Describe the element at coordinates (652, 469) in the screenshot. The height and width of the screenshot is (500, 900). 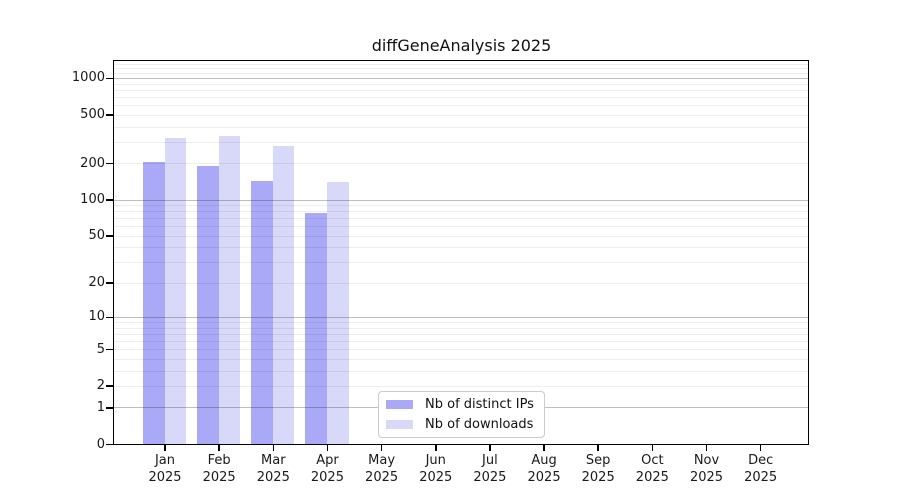
I see `x-axis-tick-label: Oct 2025` at that location.